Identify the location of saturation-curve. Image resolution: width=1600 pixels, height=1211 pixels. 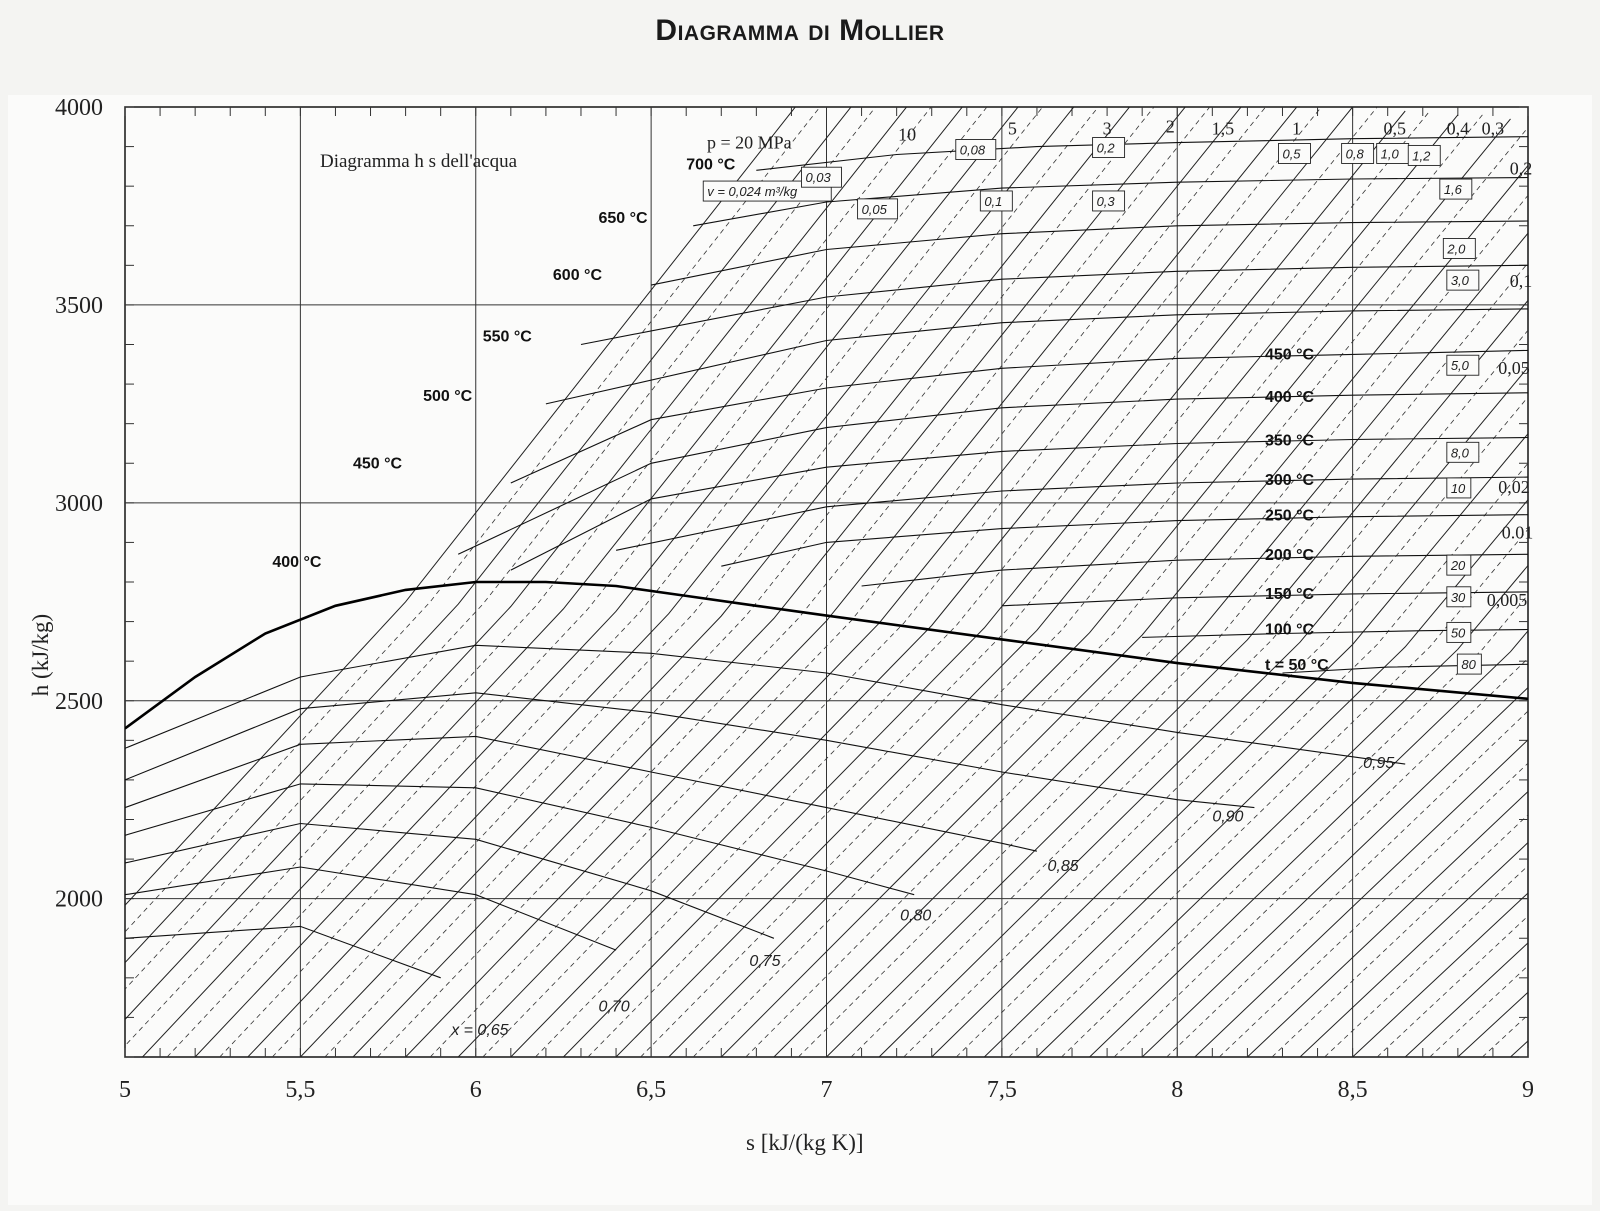
(826, 655).